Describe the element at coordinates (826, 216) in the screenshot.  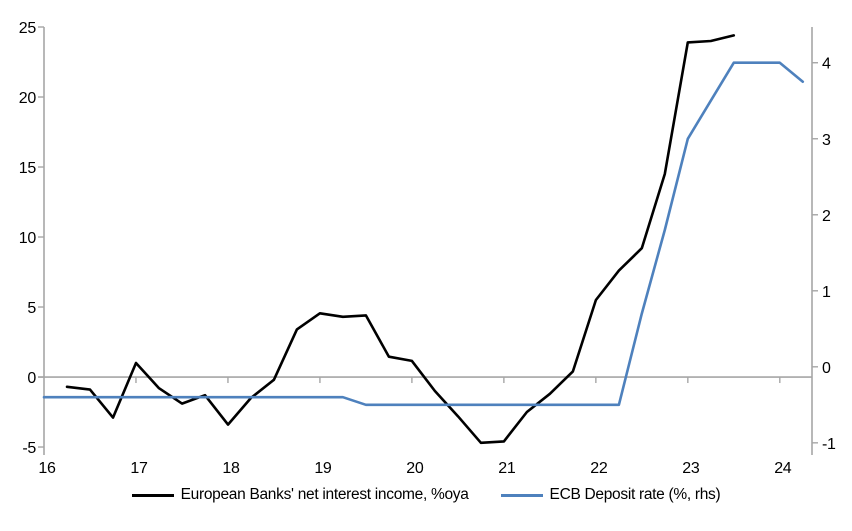
I see `right-axis-tick-label: 2` at that location.